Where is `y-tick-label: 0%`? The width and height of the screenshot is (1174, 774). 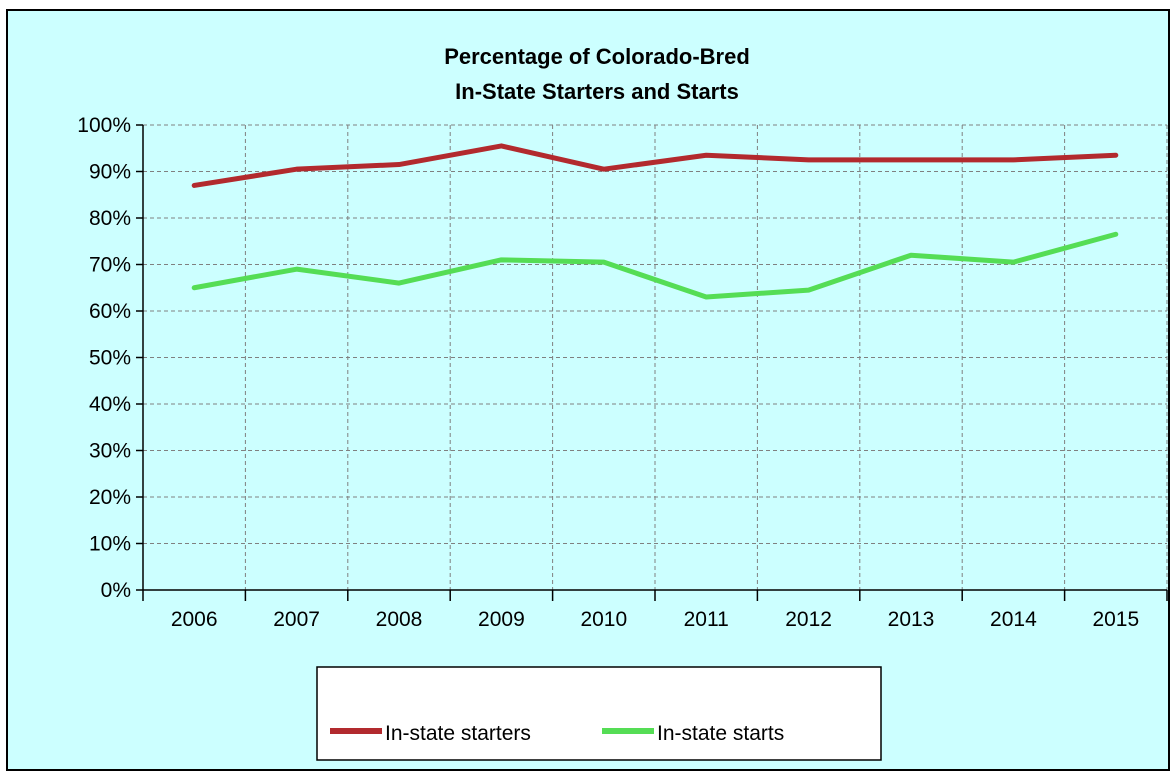 y-tick-label: 0% is located at coordinates (116, 590).